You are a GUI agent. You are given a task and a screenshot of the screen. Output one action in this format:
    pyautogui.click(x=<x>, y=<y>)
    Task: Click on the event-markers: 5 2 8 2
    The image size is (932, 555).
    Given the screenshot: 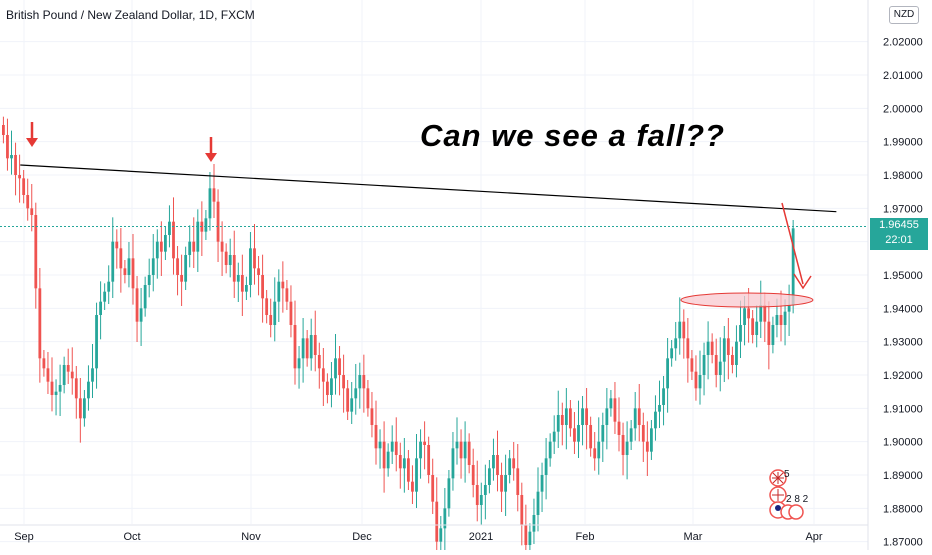 What is the action you would take?
    pyautogui.click(x=793, y=496)
    